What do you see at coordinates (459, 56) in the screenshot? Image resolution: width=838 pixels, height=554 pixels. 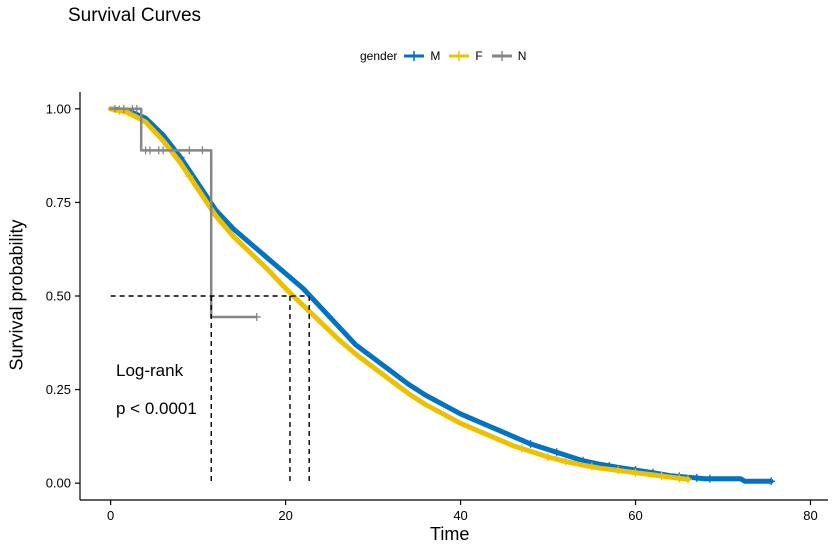 I see `legend-swatch-f` at bounding box center [459, 56].